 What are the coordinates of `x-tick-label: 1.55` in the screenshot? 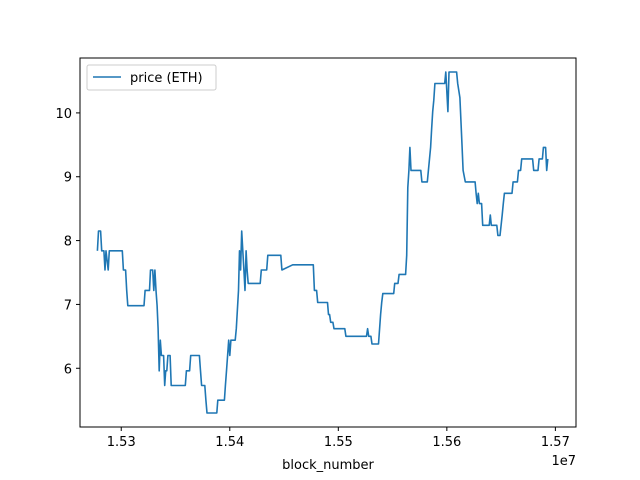 It's located at (338, 442).